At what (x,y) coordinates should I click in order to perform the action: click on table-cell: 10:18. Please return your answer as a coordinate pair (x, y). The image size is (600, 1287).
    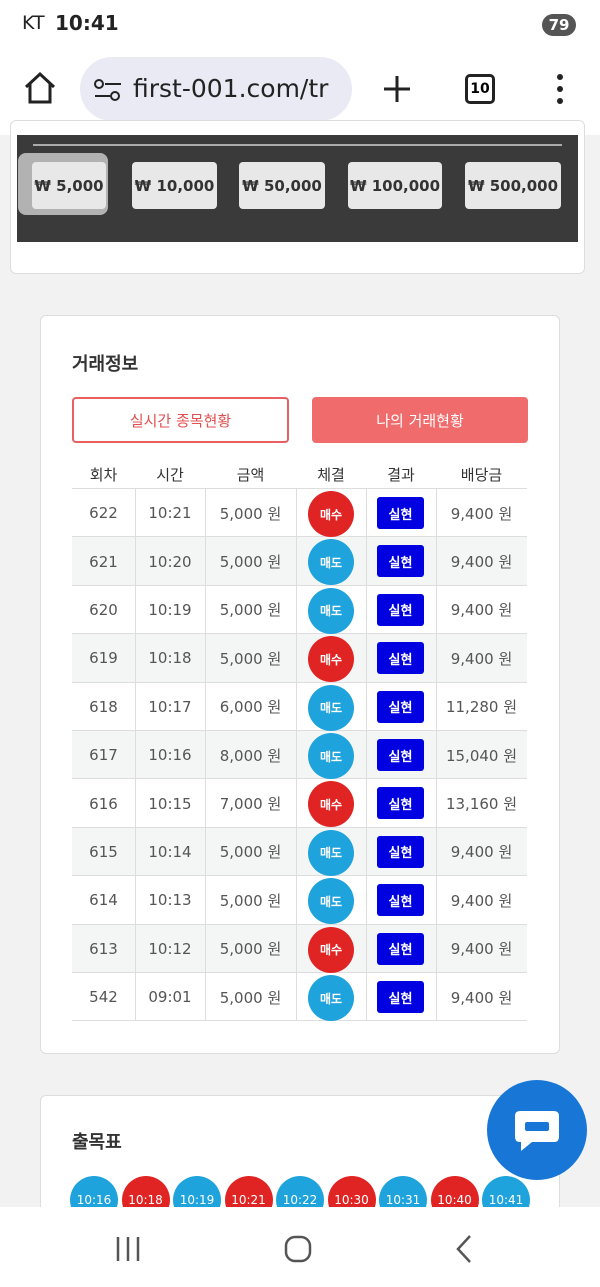
    Looking at the image, I should click on (170, 658).